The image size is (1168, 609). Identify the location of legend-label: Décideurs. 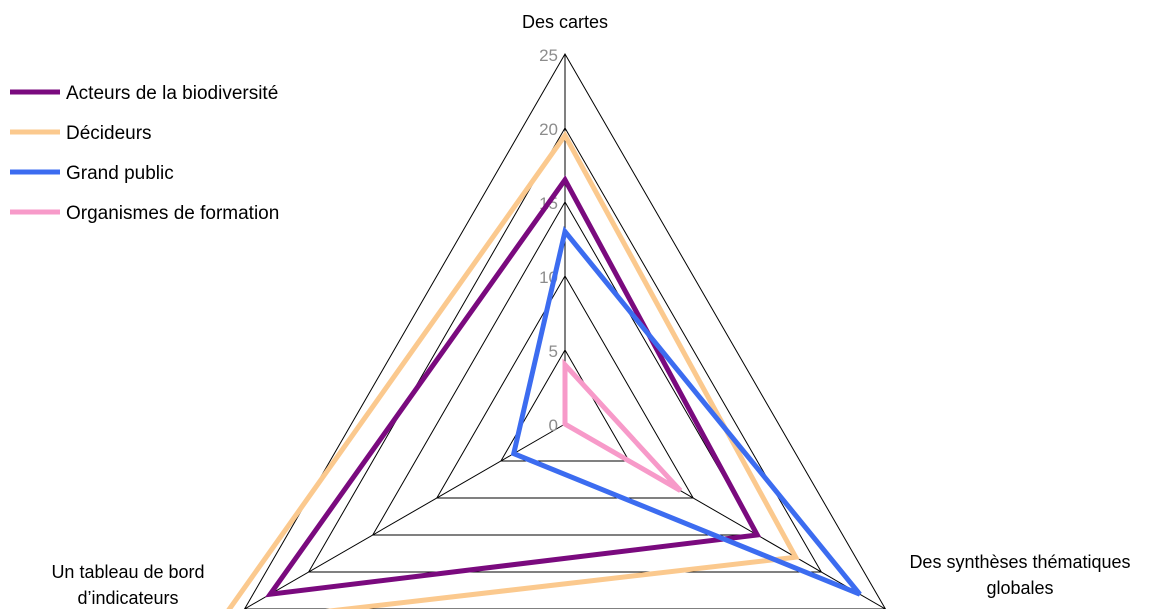
(109, 133).